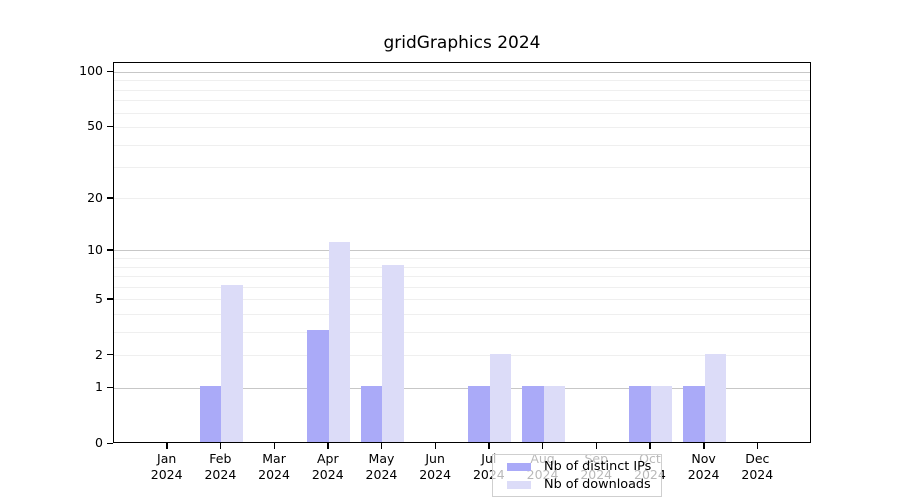 The width and height of the screenshot is (900, 500). I want to click on x-tick-label-feb: Feb 2024, so click(220, 467).